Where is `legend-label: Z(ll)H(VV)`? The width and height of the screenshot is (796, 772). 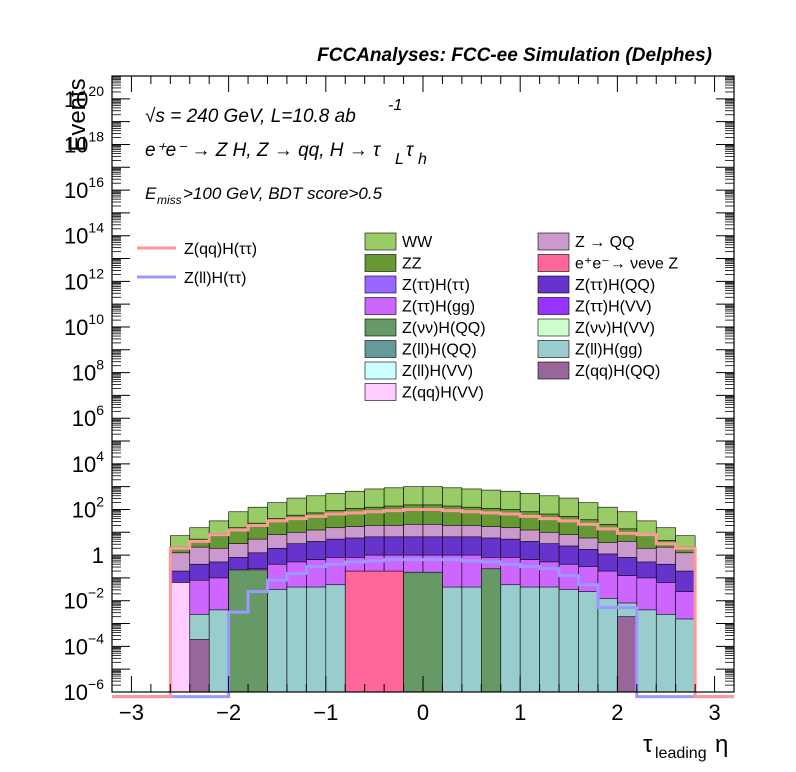
legend-label: Z(ll)H(VV) is located at coordinates (437, 371).